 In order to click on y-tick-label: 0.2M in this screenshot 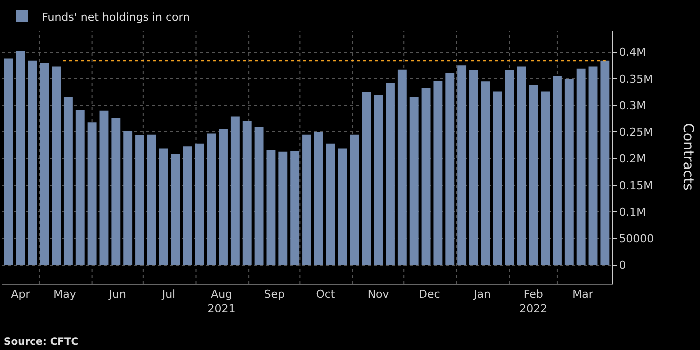, I will do `click(632, 159)`.